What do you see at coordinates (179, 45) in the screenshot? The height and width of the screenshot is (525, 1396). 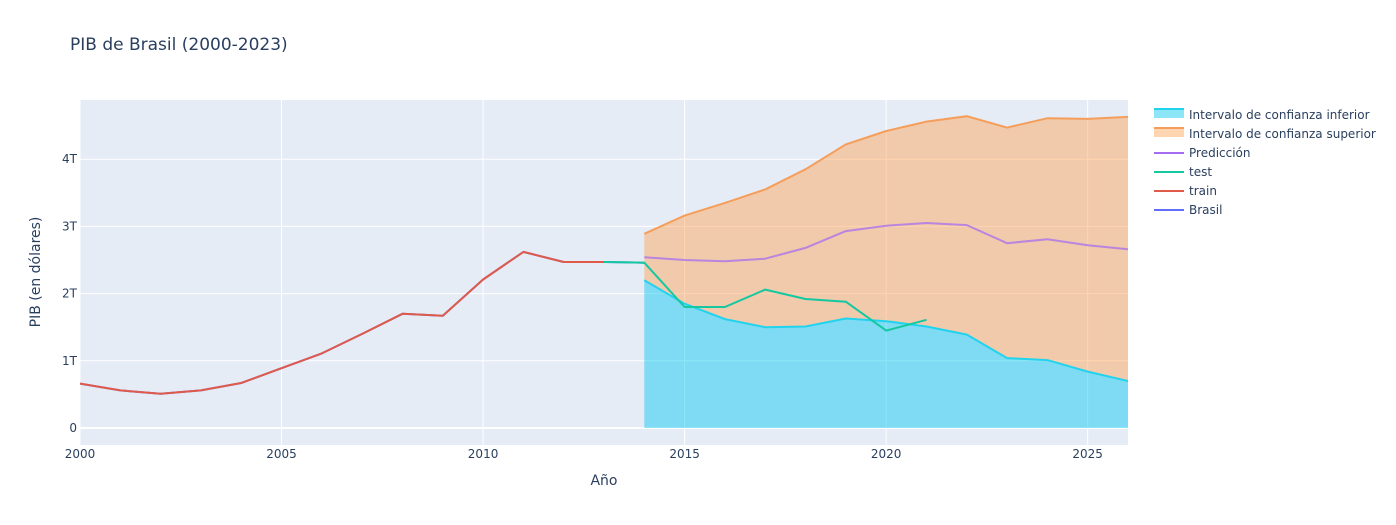 I see `chart-title: PIB de Brasil (2000-2023)` at bounding box center [179, 45].